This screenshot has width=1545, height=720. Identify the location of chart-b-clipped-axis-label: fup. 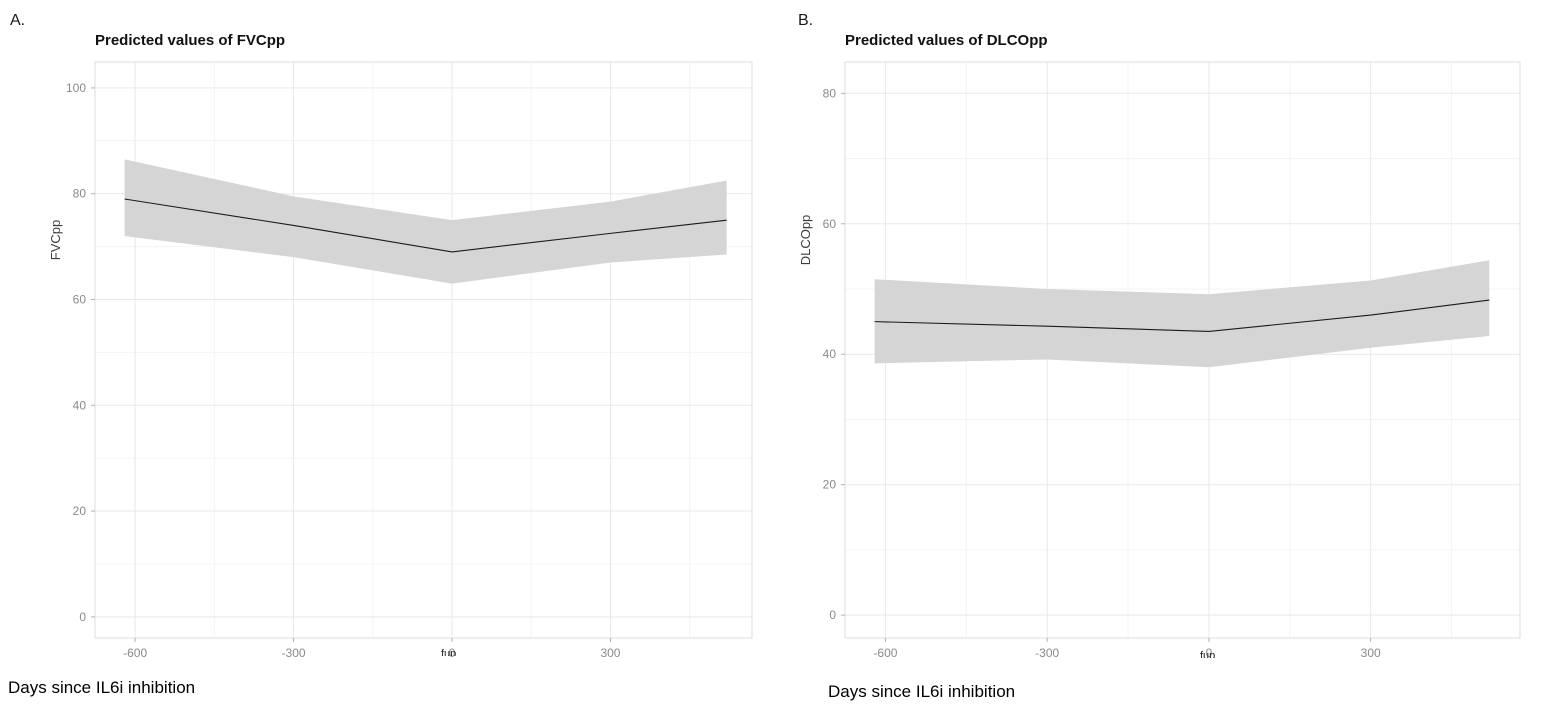
(1208, 654).